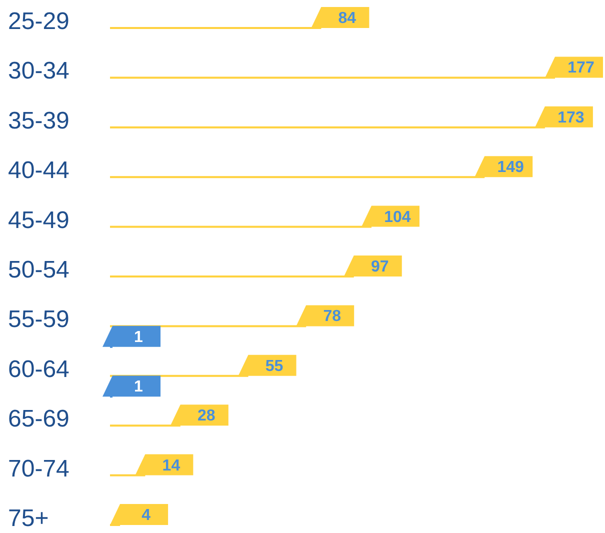 This screenshot has width=605, height=533. Describe the element at coordinates (39, 21) in the screenshot. I see `y-tick-label: 25-29` at that location.